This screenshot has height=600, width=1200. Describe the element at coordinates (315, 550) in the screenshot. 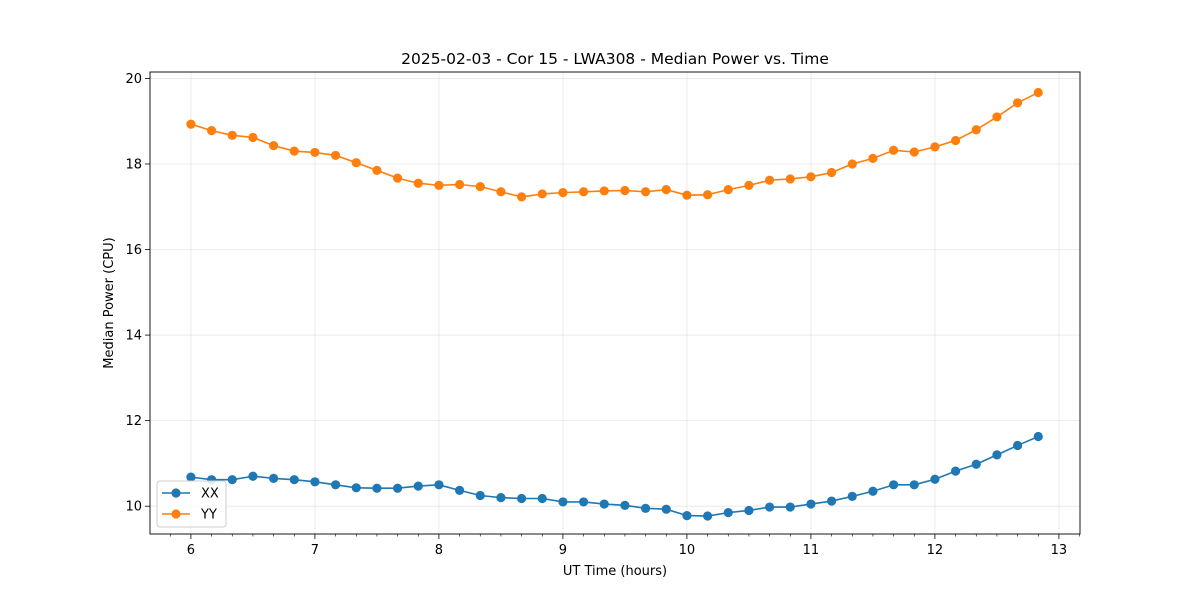

I see `x-tick-label: 7` at that location.